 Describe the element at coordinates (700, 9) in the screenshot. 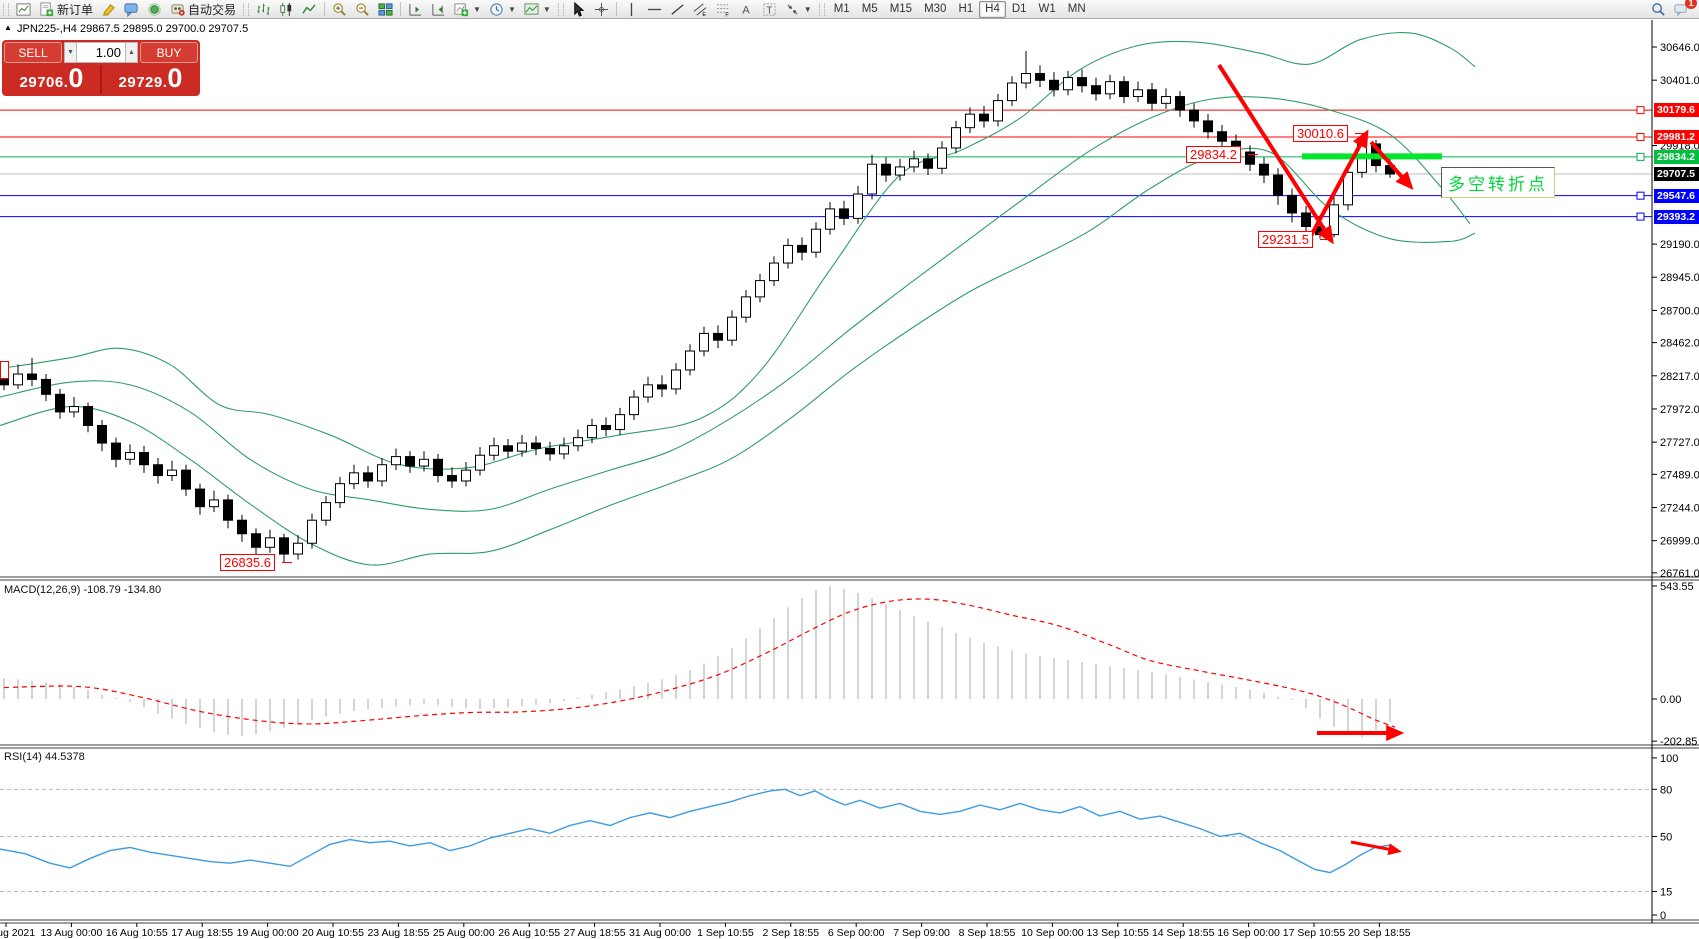

I see `channel-tool: E` at that location.